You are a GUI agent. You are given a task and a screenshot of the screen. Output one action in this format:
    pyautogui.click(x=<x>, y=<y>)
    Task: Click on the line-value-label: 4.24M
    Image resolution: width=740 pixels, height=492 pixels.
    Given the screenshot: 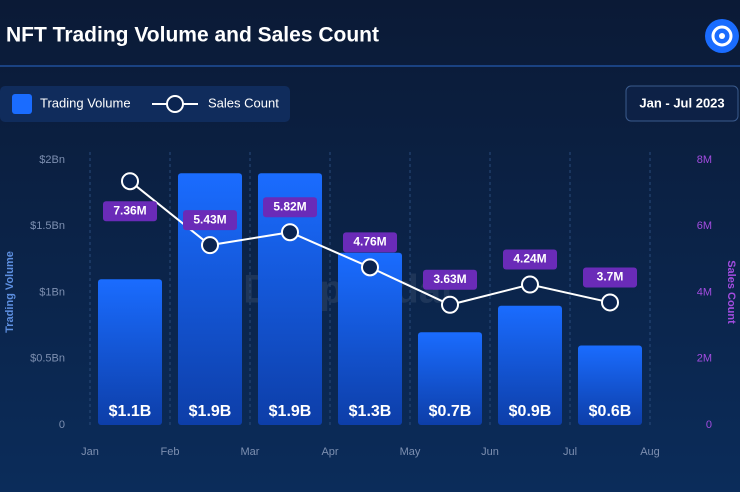 What is the action you would take?
    pyautogui.click(x=529, y=259)
    